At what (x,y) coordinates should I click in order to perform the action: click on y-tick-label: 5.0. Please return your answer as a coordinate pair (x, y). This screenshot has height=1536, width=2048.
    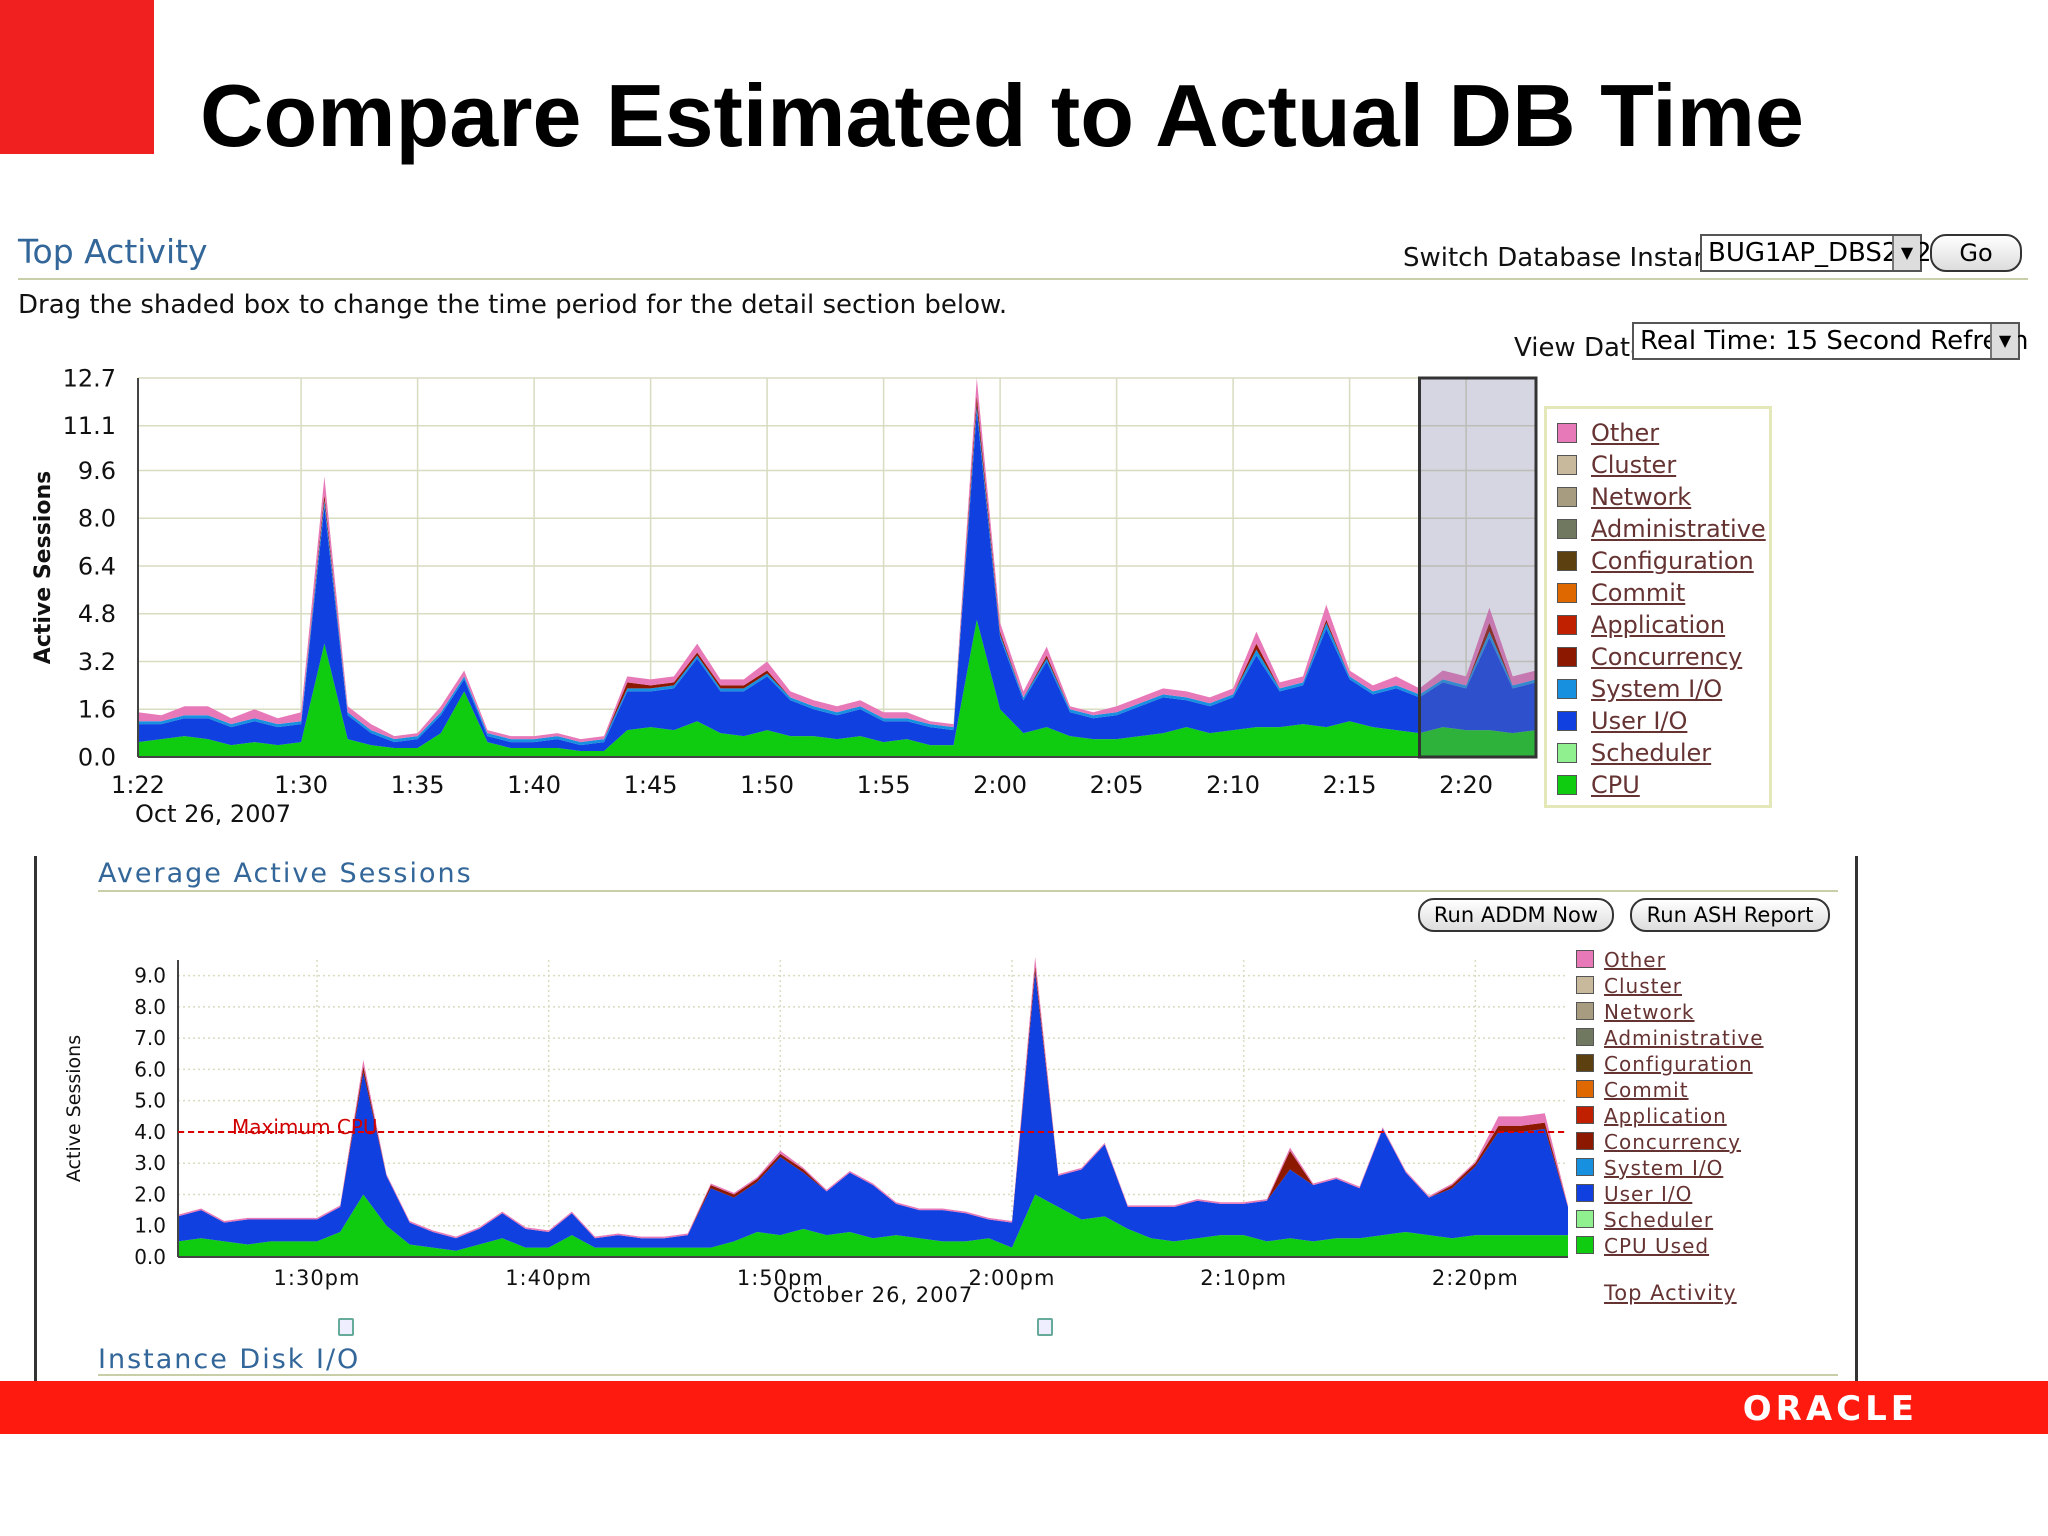
    Looking at the image, I should click on (150, 1101).